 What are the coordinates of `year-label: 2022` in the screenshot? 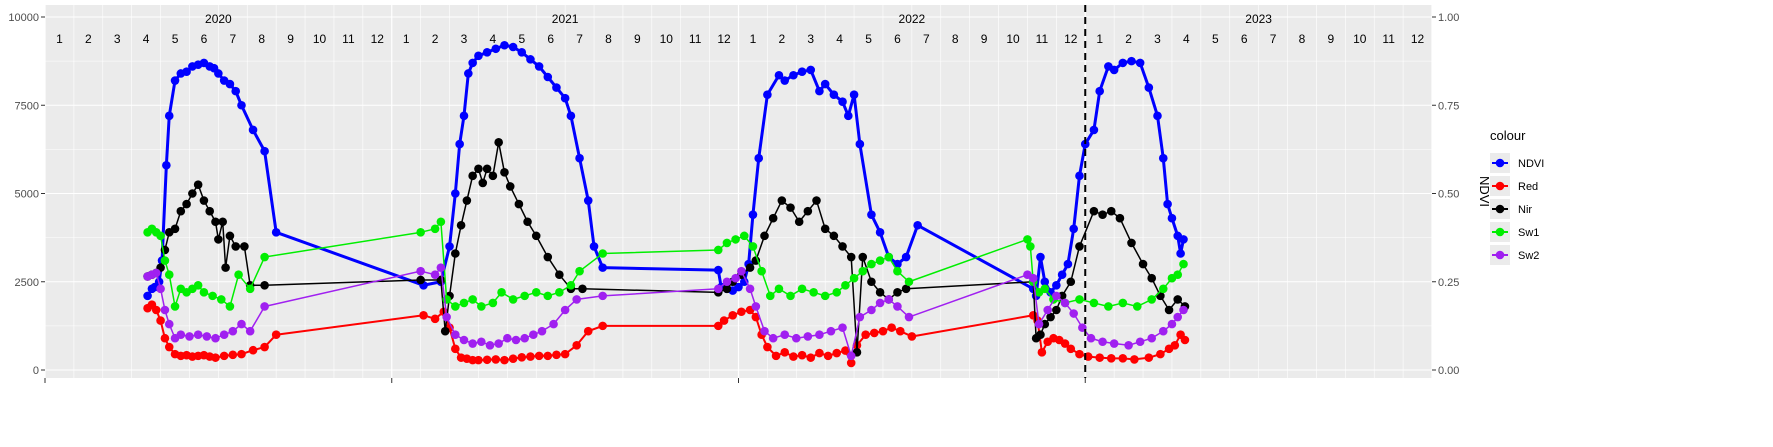 It's located at (912, 19).